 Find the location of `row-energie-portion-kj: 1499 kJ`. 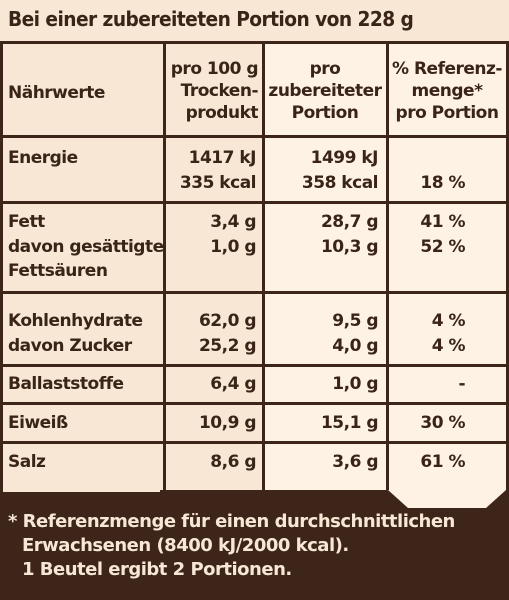

row-energie-portion-kj: 1499 kJ is located at coordinates (344, 158).